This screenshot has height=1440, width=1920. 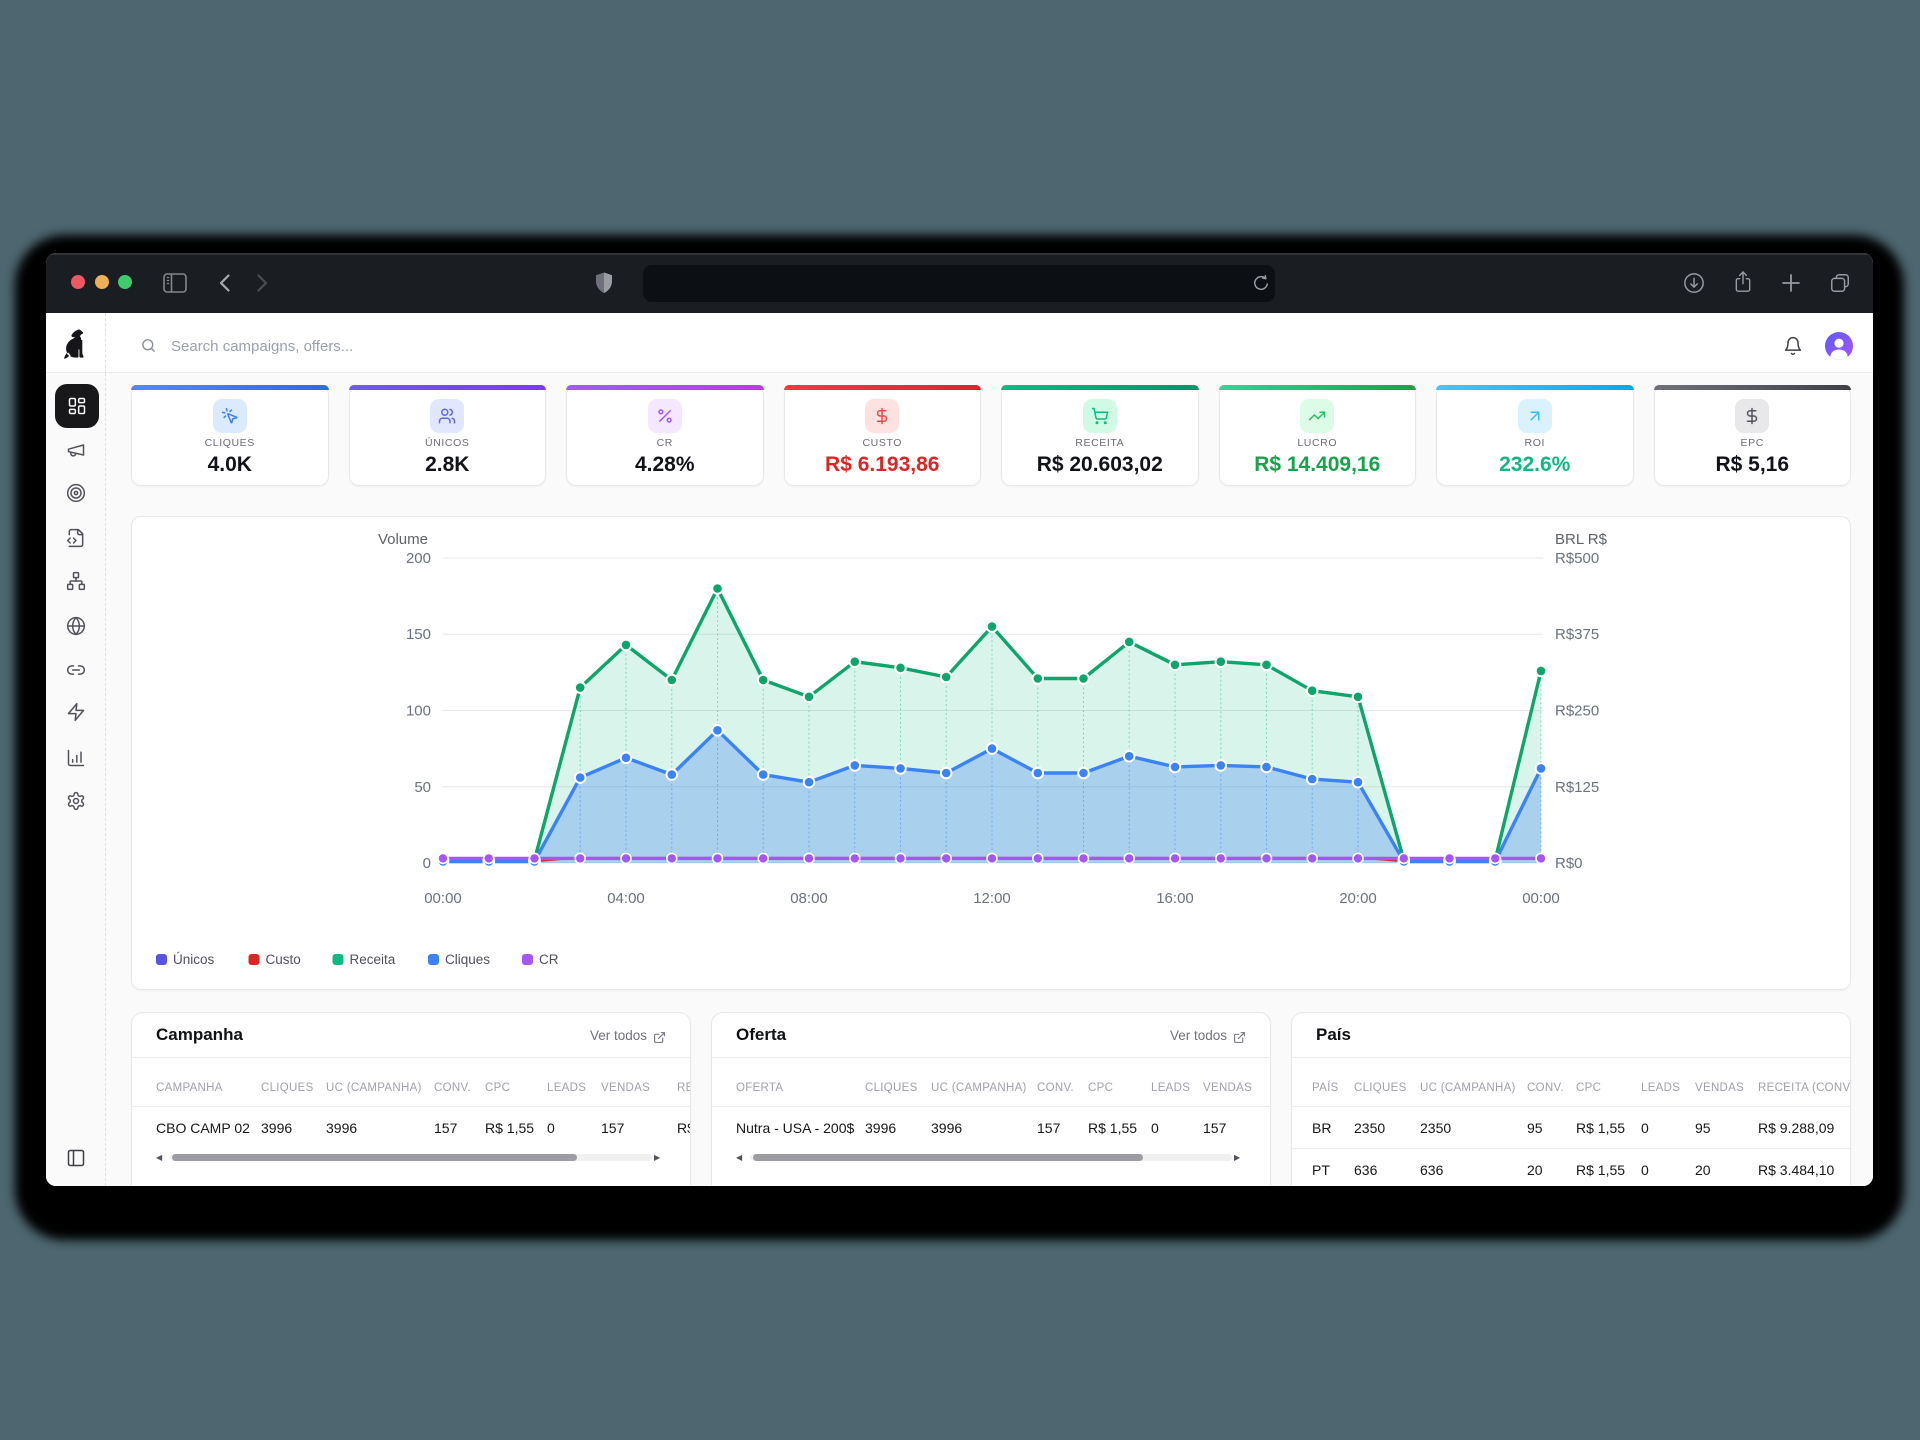 What do you see at coordinates (992, 898) in the screenshot?
I see `svg-text: 12:00` at bounding box center [992, 898].